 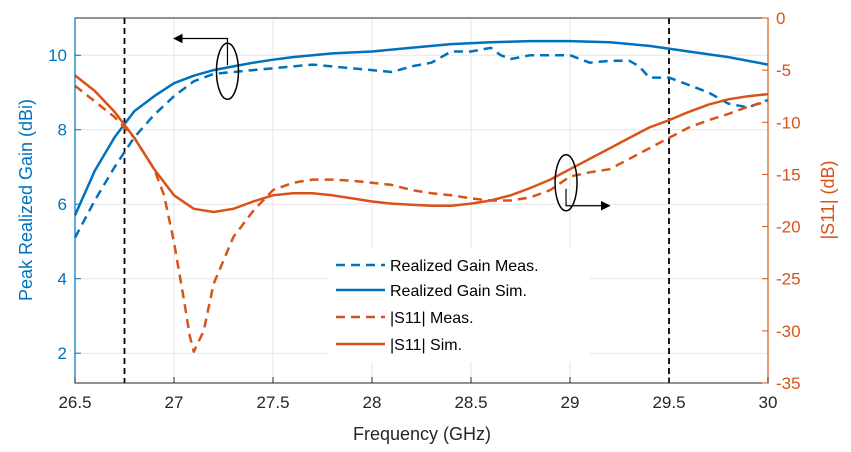 What do you see at coordinates (788, 331) in the screenshot?
I see `y-right-tick-label: -30` at bounding box center [788, 331].